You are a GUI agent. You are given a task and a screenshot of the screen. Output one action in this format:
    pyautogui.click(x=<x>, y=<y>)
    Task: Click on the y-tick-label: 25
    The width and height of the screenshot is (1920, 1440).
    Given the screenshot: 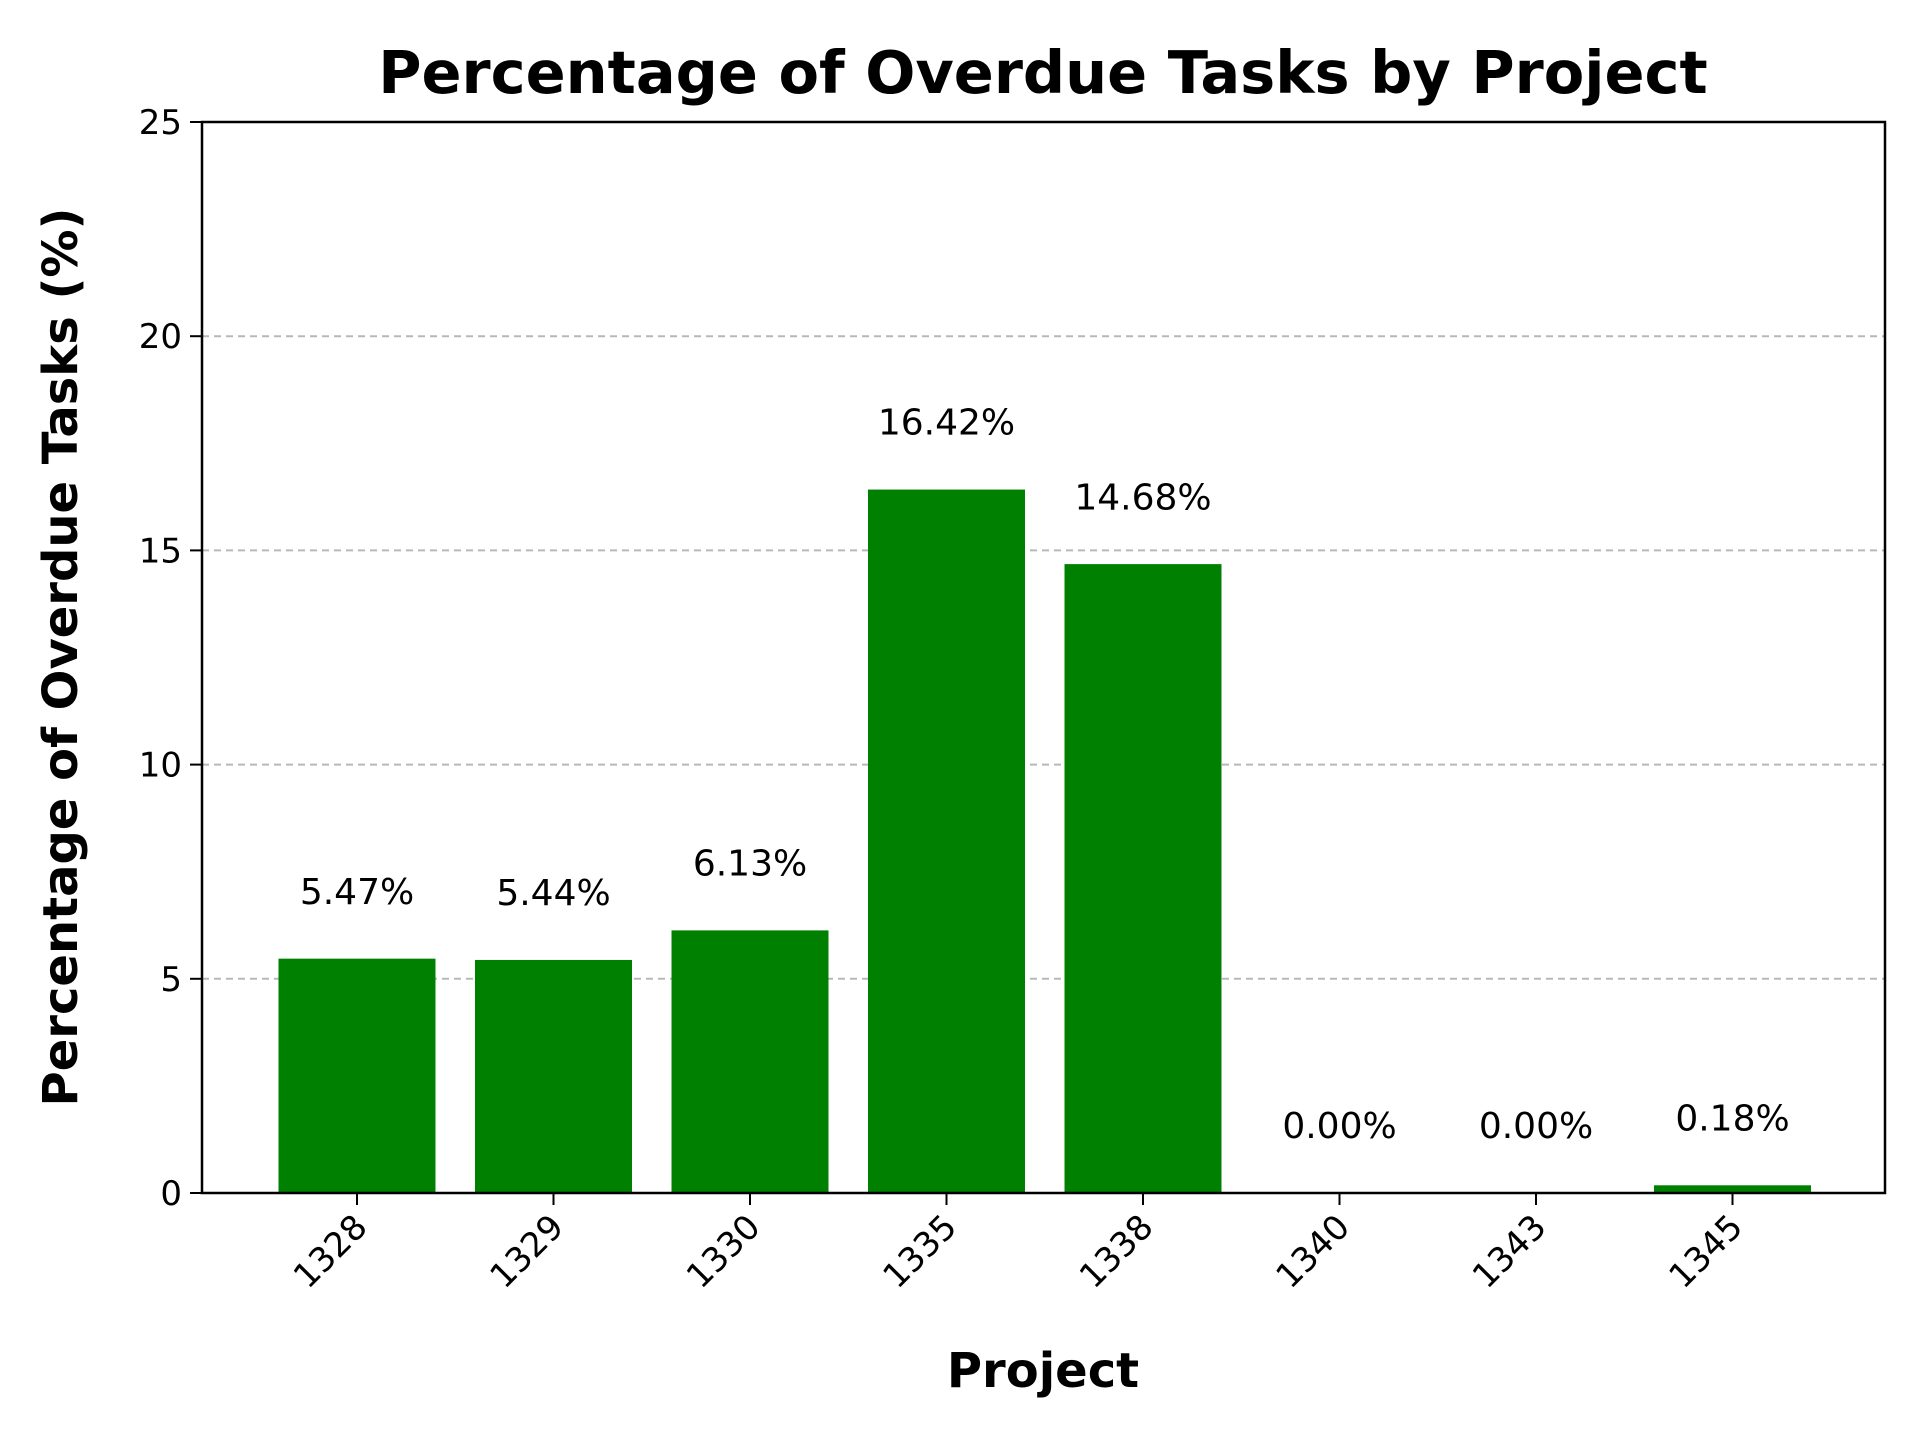 What is the action you would take?
    pyautogui.click(x=160, y=123)
    